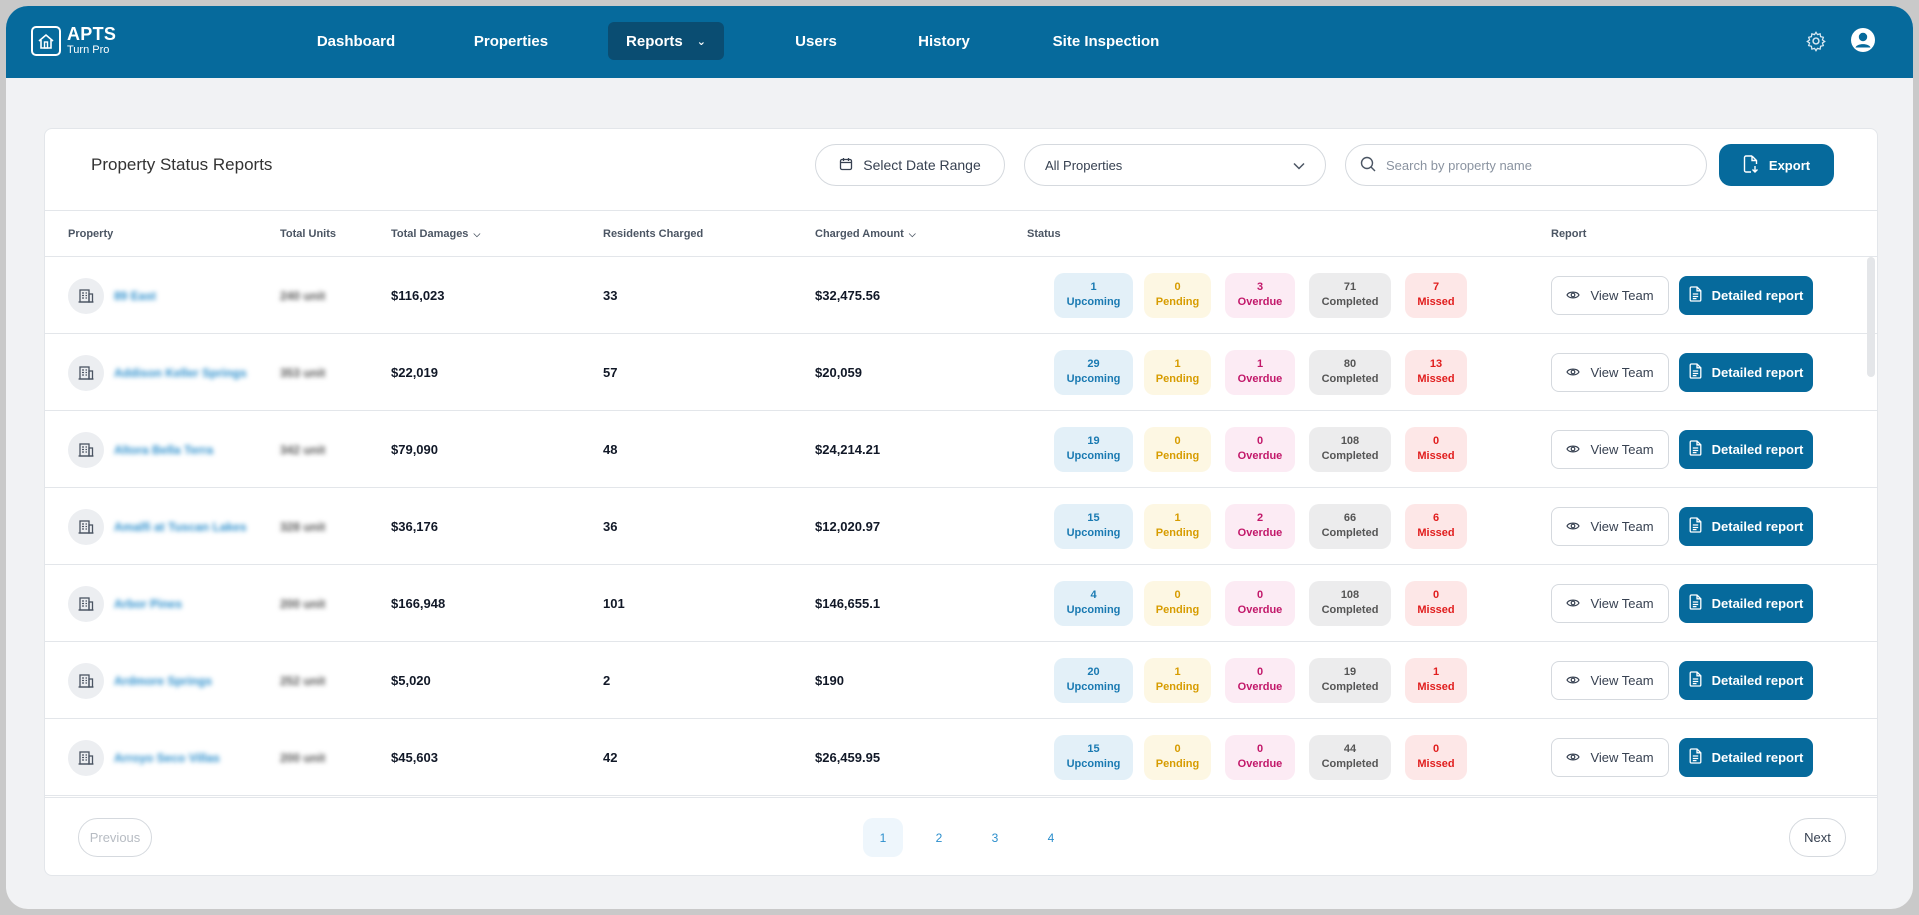  What do you see at coordinates (430, 234) in the screenshot?
I see `column-header-total-damages-label: Total Damages` at bounding box center [430, 234].